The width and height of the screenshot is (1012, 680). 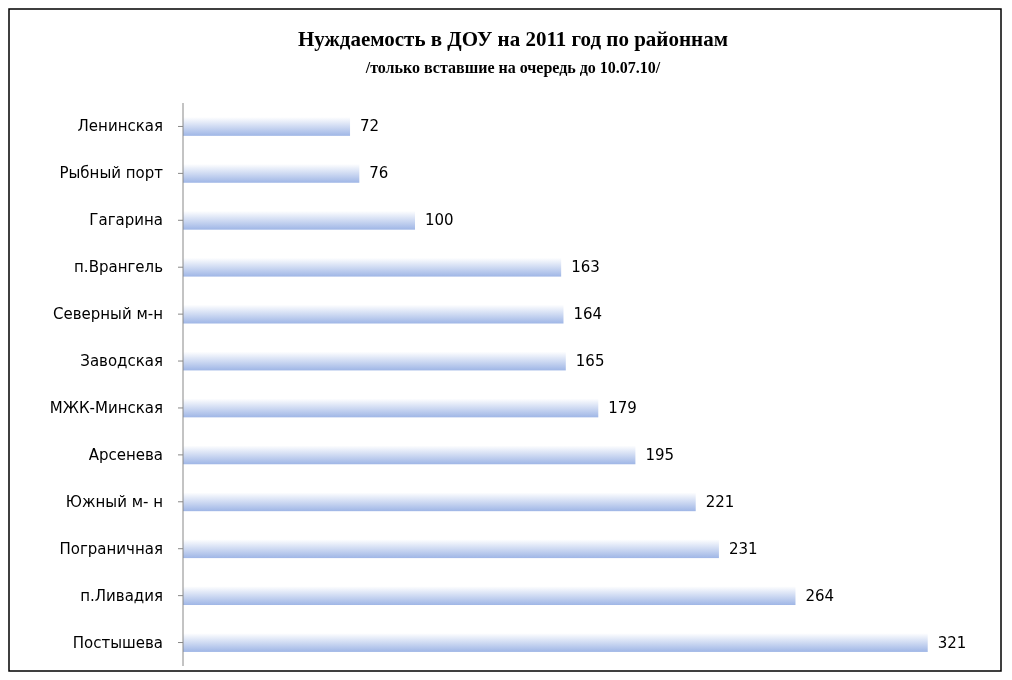 I want to click on y-tick-label: Заводская, so click(x=121, y=361).